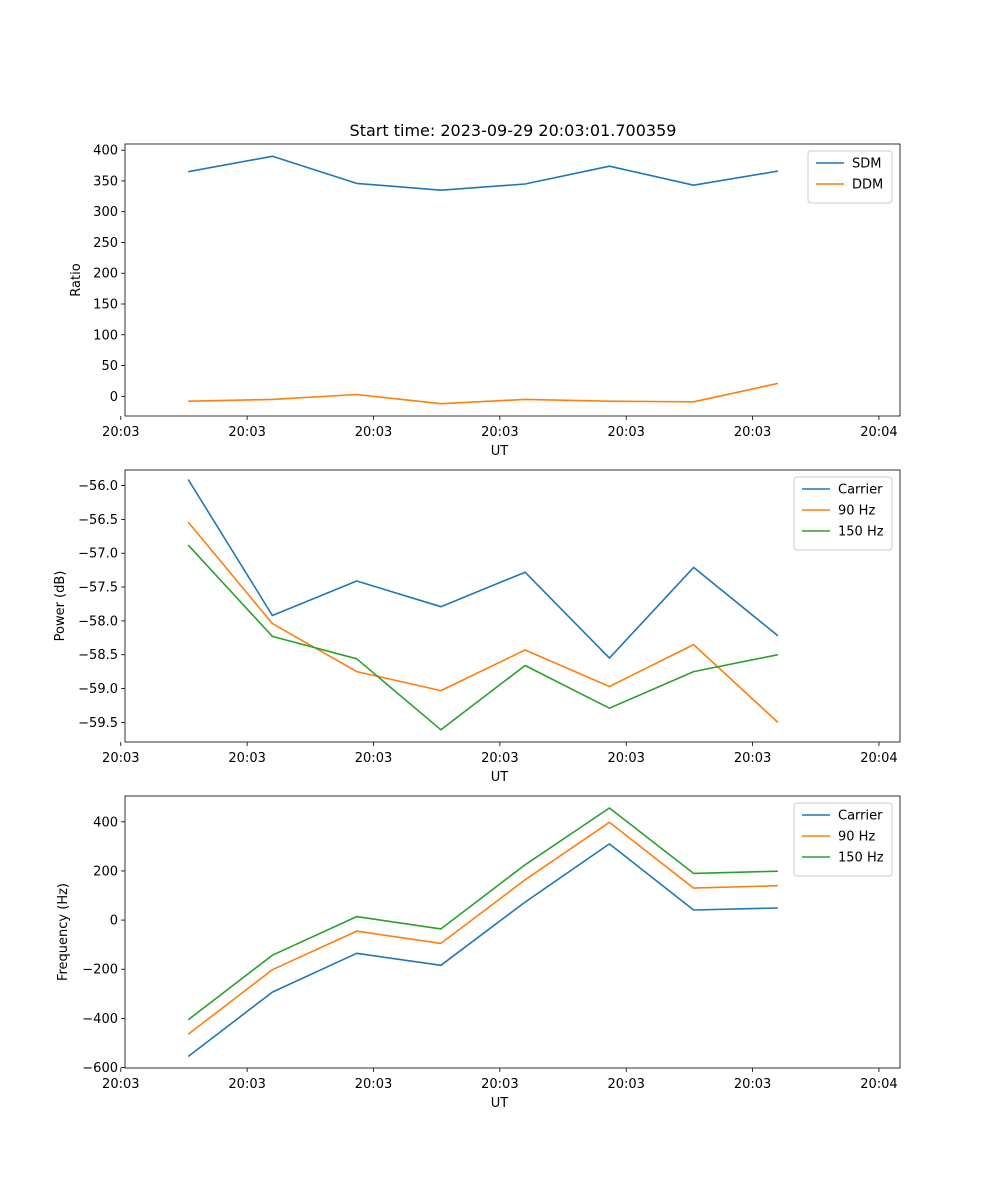 The image size is (1000, 1200). Describe the element at coordinates (105, 212) in the screenshot. I see `y-tick-label: 300` at that location.